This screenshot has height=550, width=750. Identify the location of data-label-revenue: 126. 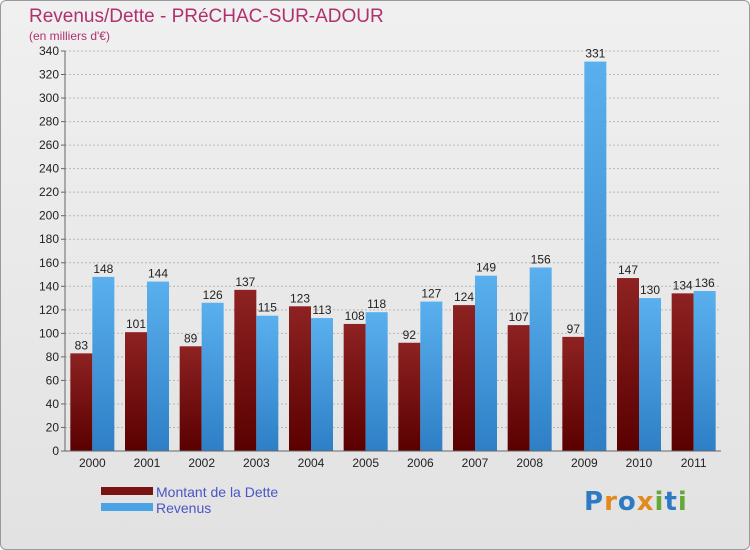
(213, 295).